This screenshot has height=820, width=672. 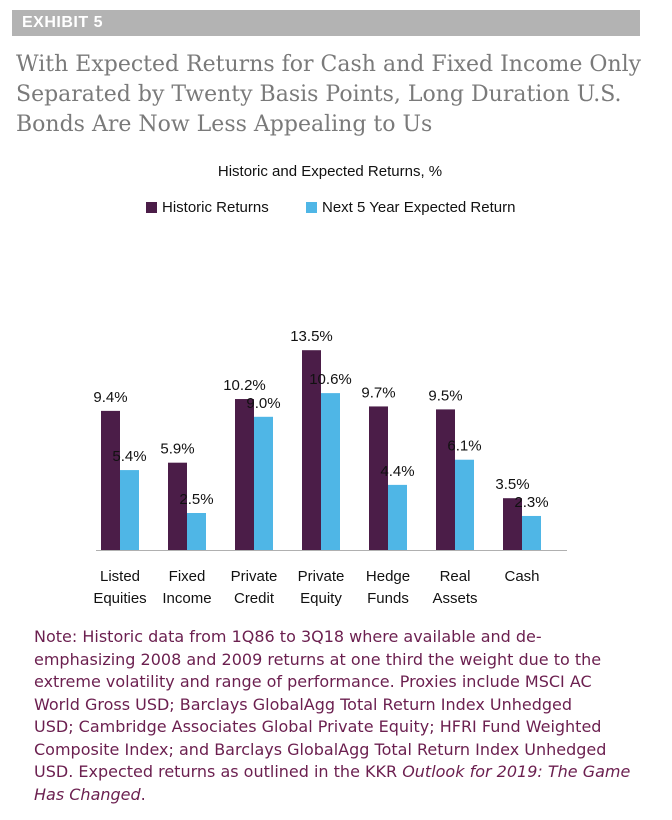 I want to click on legend-item-expected: Next 5 Year Expected Return, so click(x=410, y=207).